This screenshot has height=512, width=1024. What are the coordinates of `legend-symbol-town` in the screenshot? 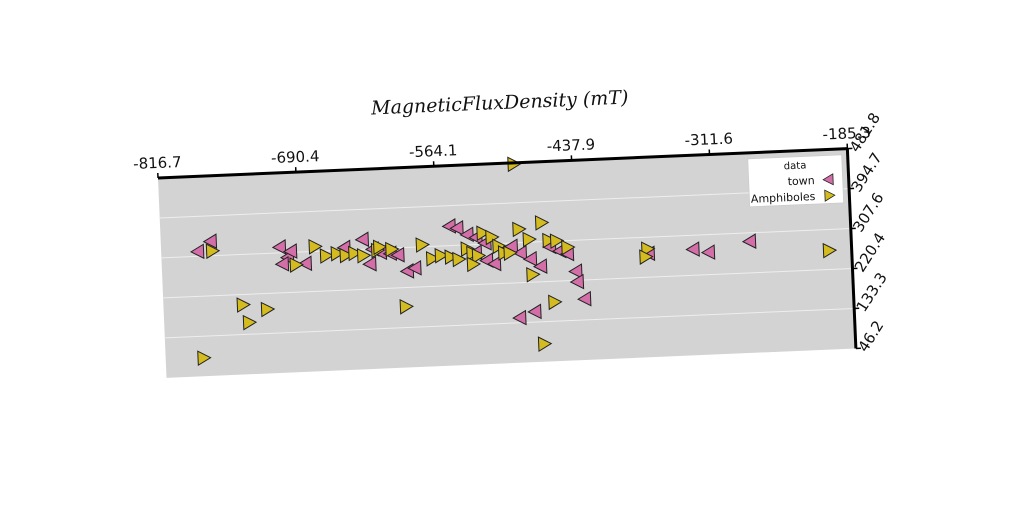 It's located at (828, 179).